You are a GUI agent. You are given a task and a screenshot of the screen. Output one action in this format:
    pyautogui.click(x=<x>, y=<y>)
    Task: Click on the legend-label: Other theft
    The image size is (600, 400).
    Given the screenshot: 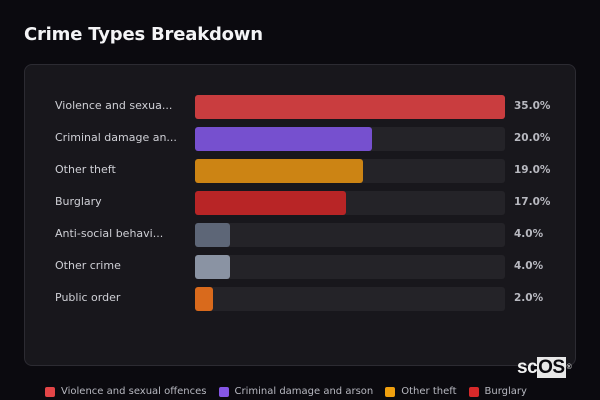 What is the action you would take?
    pyautogui.click(x=429, y=391)
    